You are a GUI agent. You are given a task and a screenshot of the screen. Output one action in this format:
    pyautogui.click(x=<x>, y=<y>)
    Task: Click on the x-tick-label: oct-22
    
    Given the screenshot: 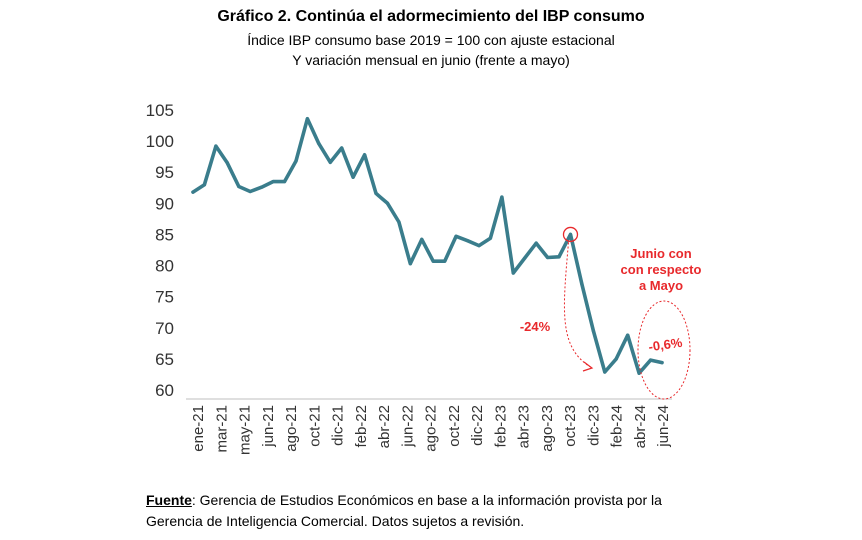 What is the action you would take?
    pyautogui.click(x=454, y=426)
    